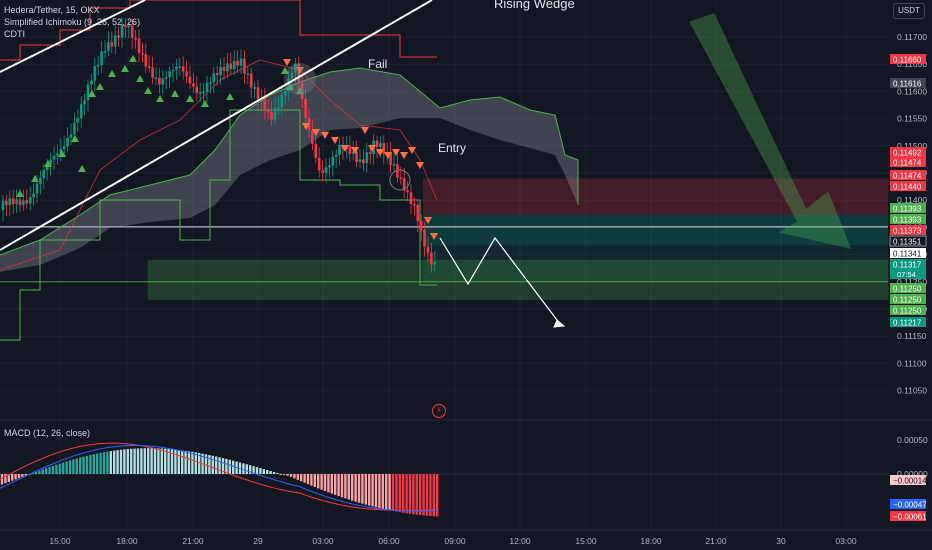 The height and width of the screenshot is (550, 932). Describe the element at coordinates (781, 541) in the screenshot. I see `time-tick-label: 30` at that location.